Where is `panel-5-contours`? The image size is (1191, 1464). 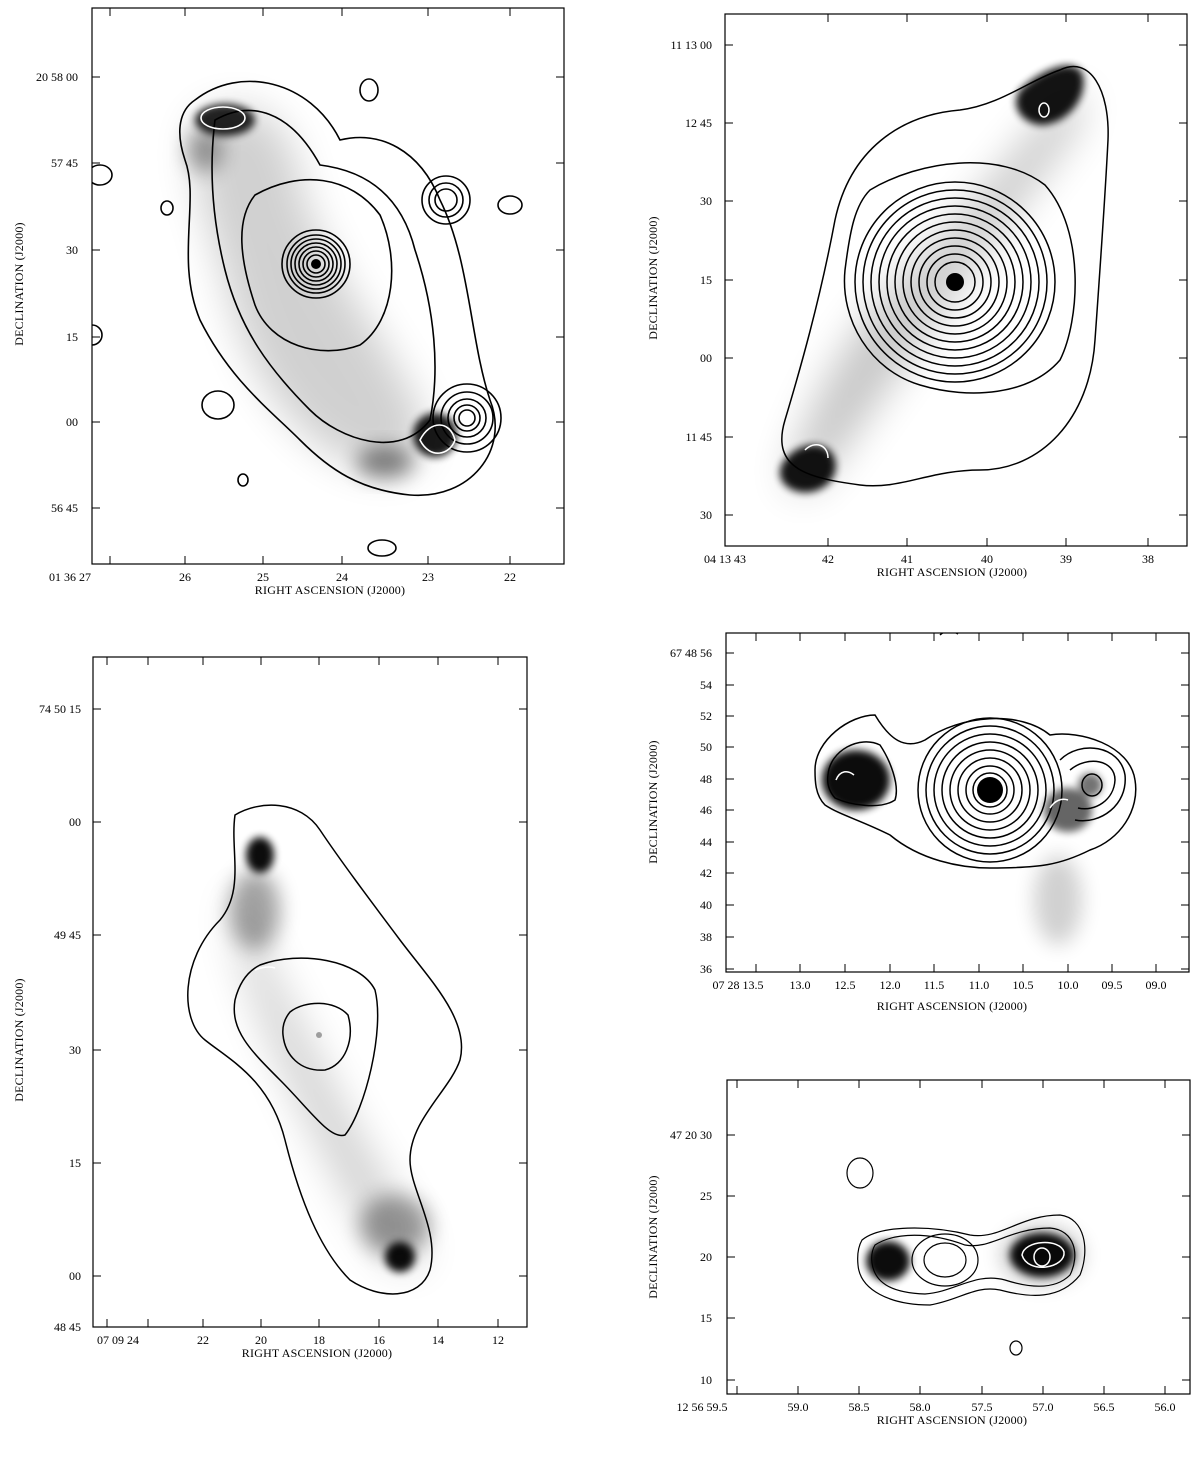 panel-5-contours is located at coordinates (966, 1256).